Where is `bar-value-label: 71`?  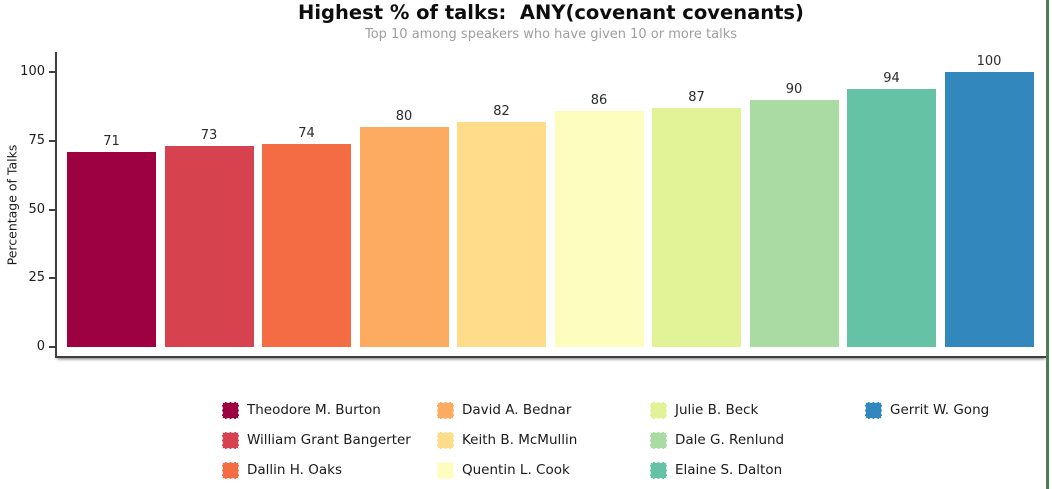 bar-value-label: 71 is located at coordinates (111, 141).